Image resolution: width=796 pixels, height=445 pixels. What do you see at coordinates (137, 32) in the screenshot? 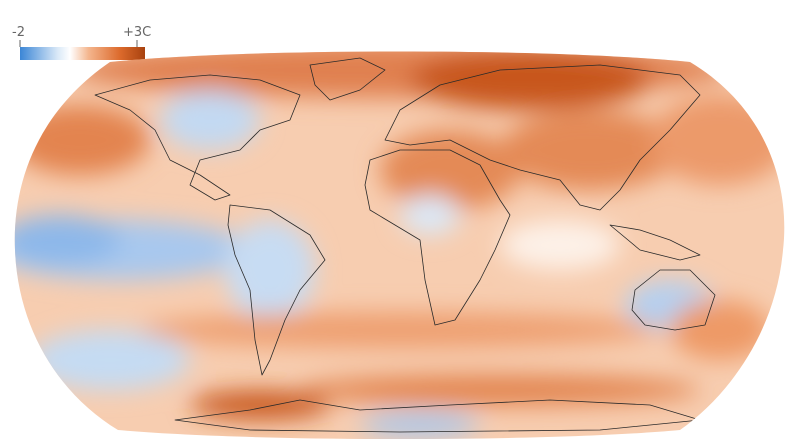
I see `legend-max-label: +3C` at bounding box center [137, 32].